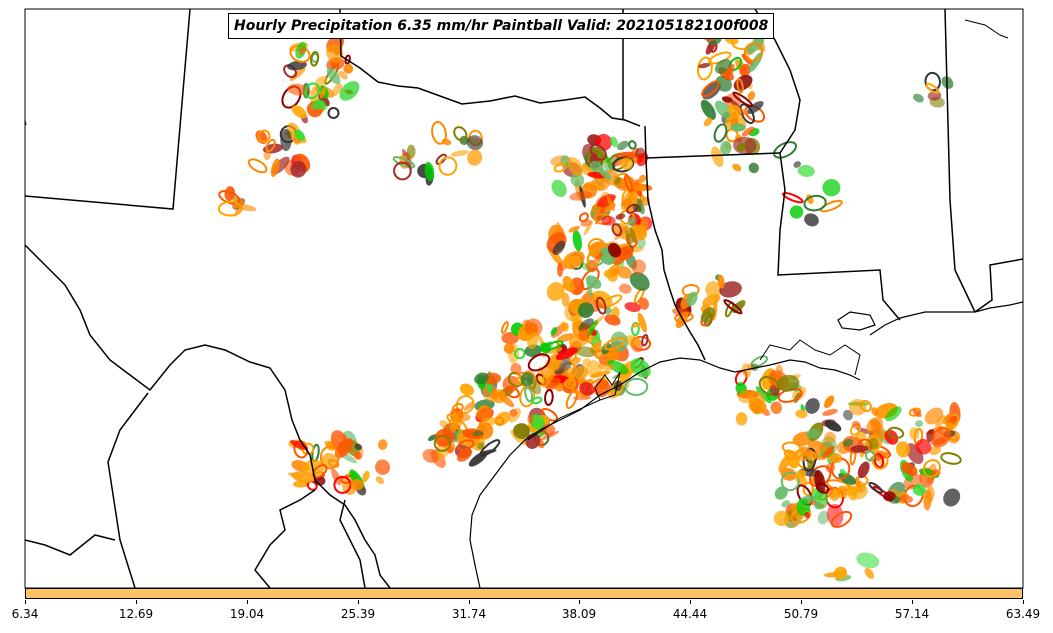 This screenshot has width=1053, height=633. I want to click on state-border-ar-la, so click(713, 155).